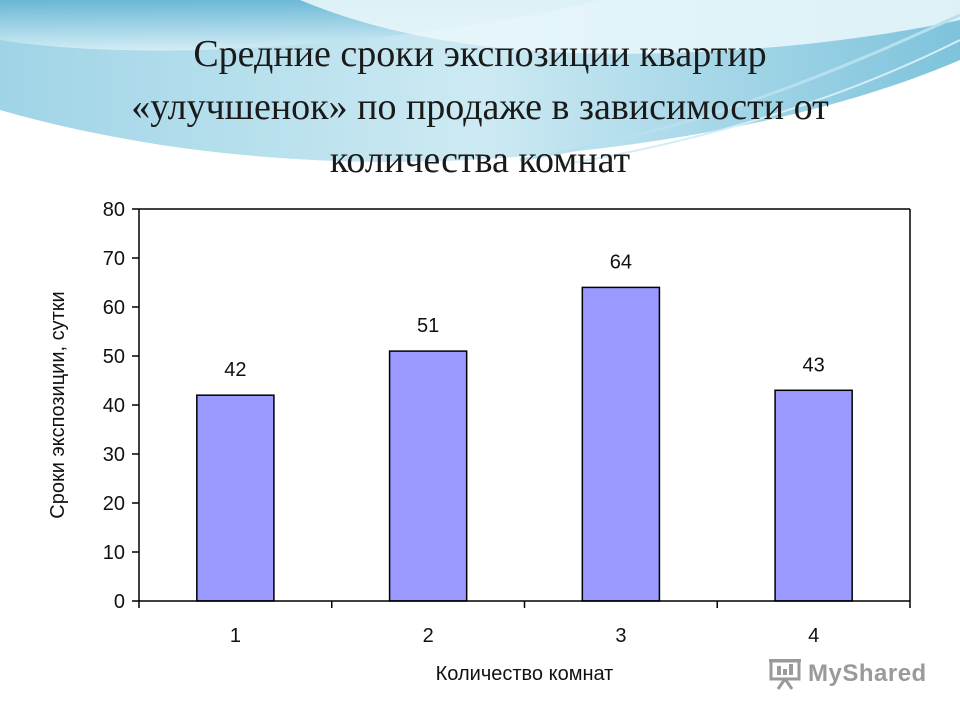 Image resolution: width=960 pixels, height=720 pixels. What do you see at coordinates (428, 326) in the screenshot?
I see `bar-data-label: 51` at bounding box center [428, 326].